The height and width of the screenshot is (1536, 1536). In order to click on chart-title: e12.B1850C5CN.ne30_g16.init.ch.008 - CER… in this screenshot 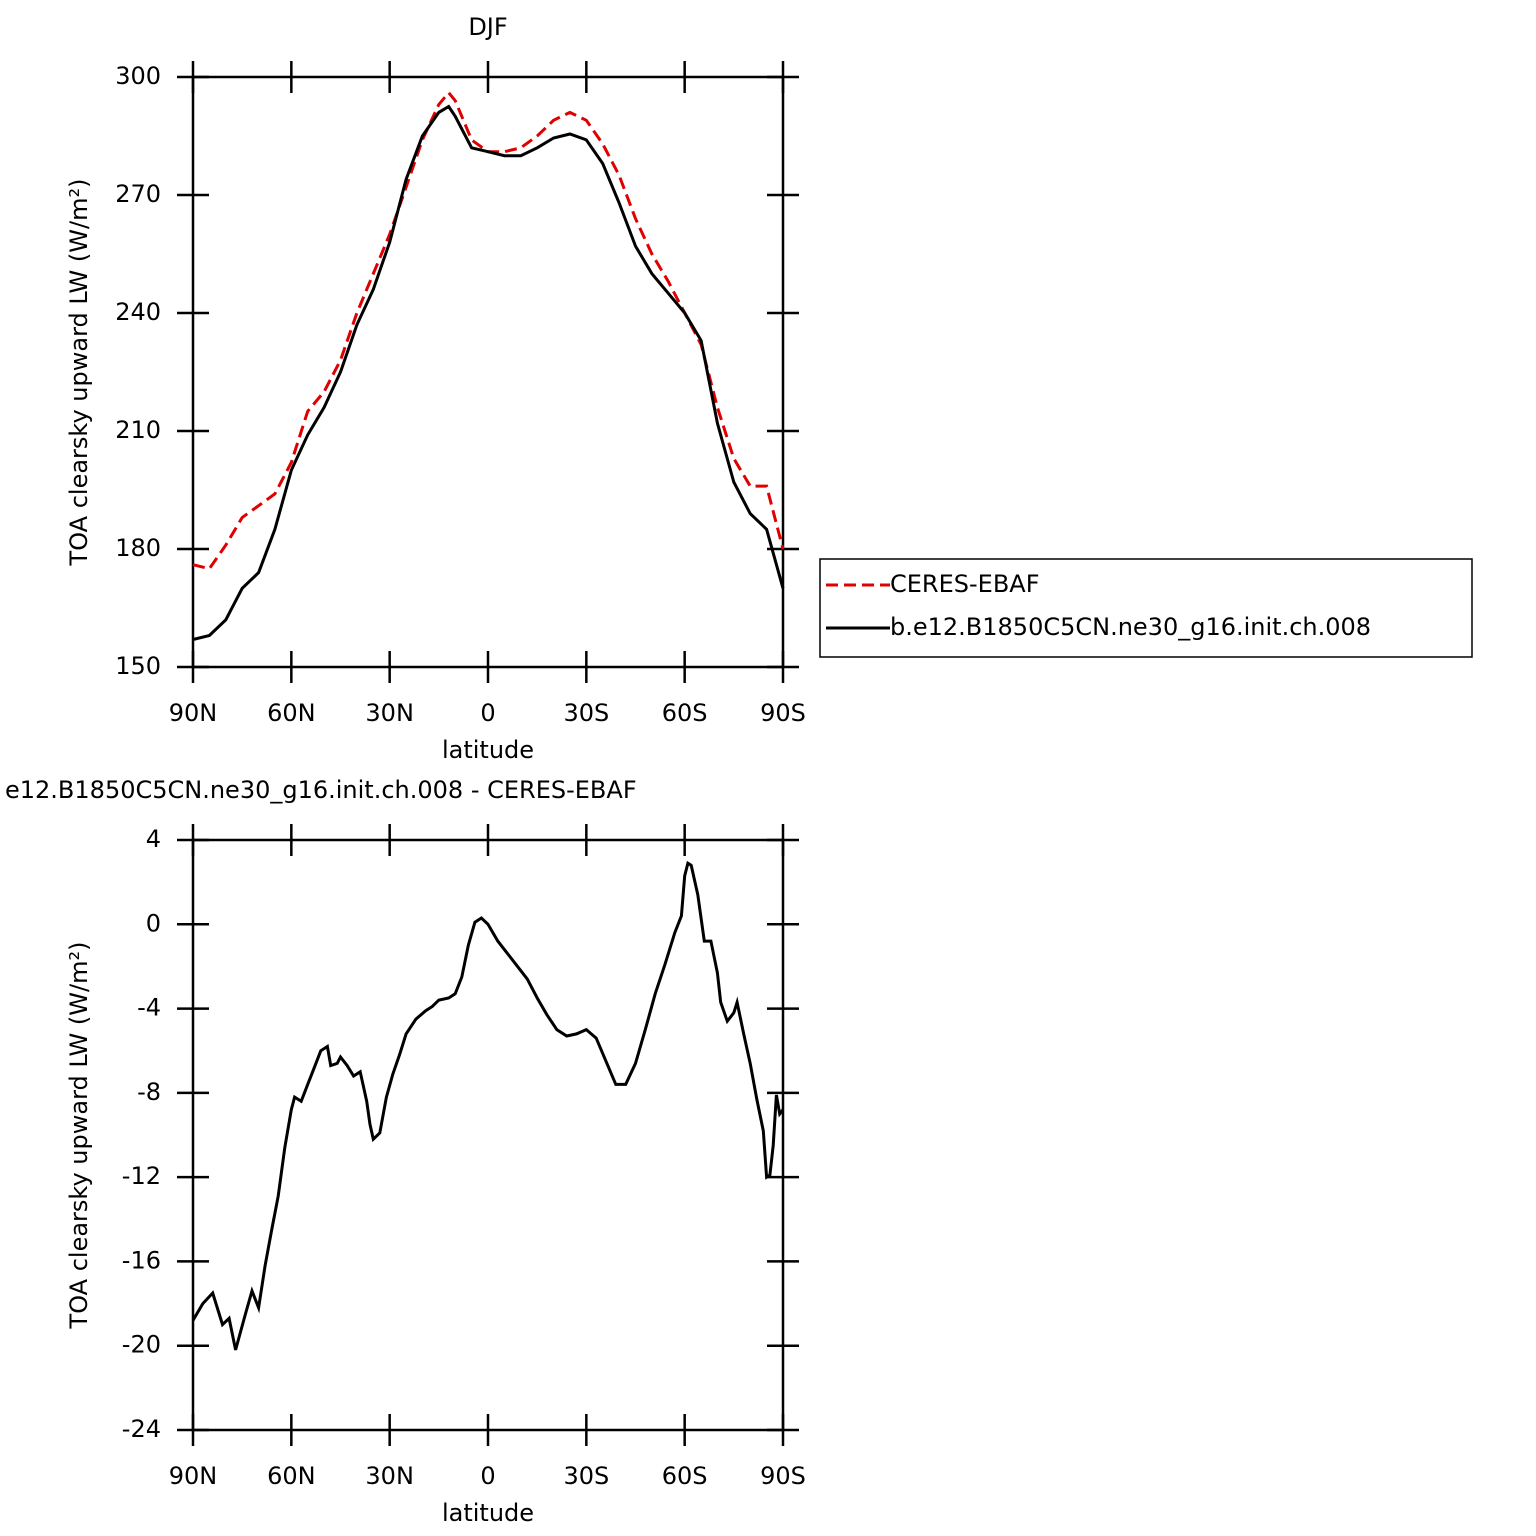, I will do `click(321, 790)`.